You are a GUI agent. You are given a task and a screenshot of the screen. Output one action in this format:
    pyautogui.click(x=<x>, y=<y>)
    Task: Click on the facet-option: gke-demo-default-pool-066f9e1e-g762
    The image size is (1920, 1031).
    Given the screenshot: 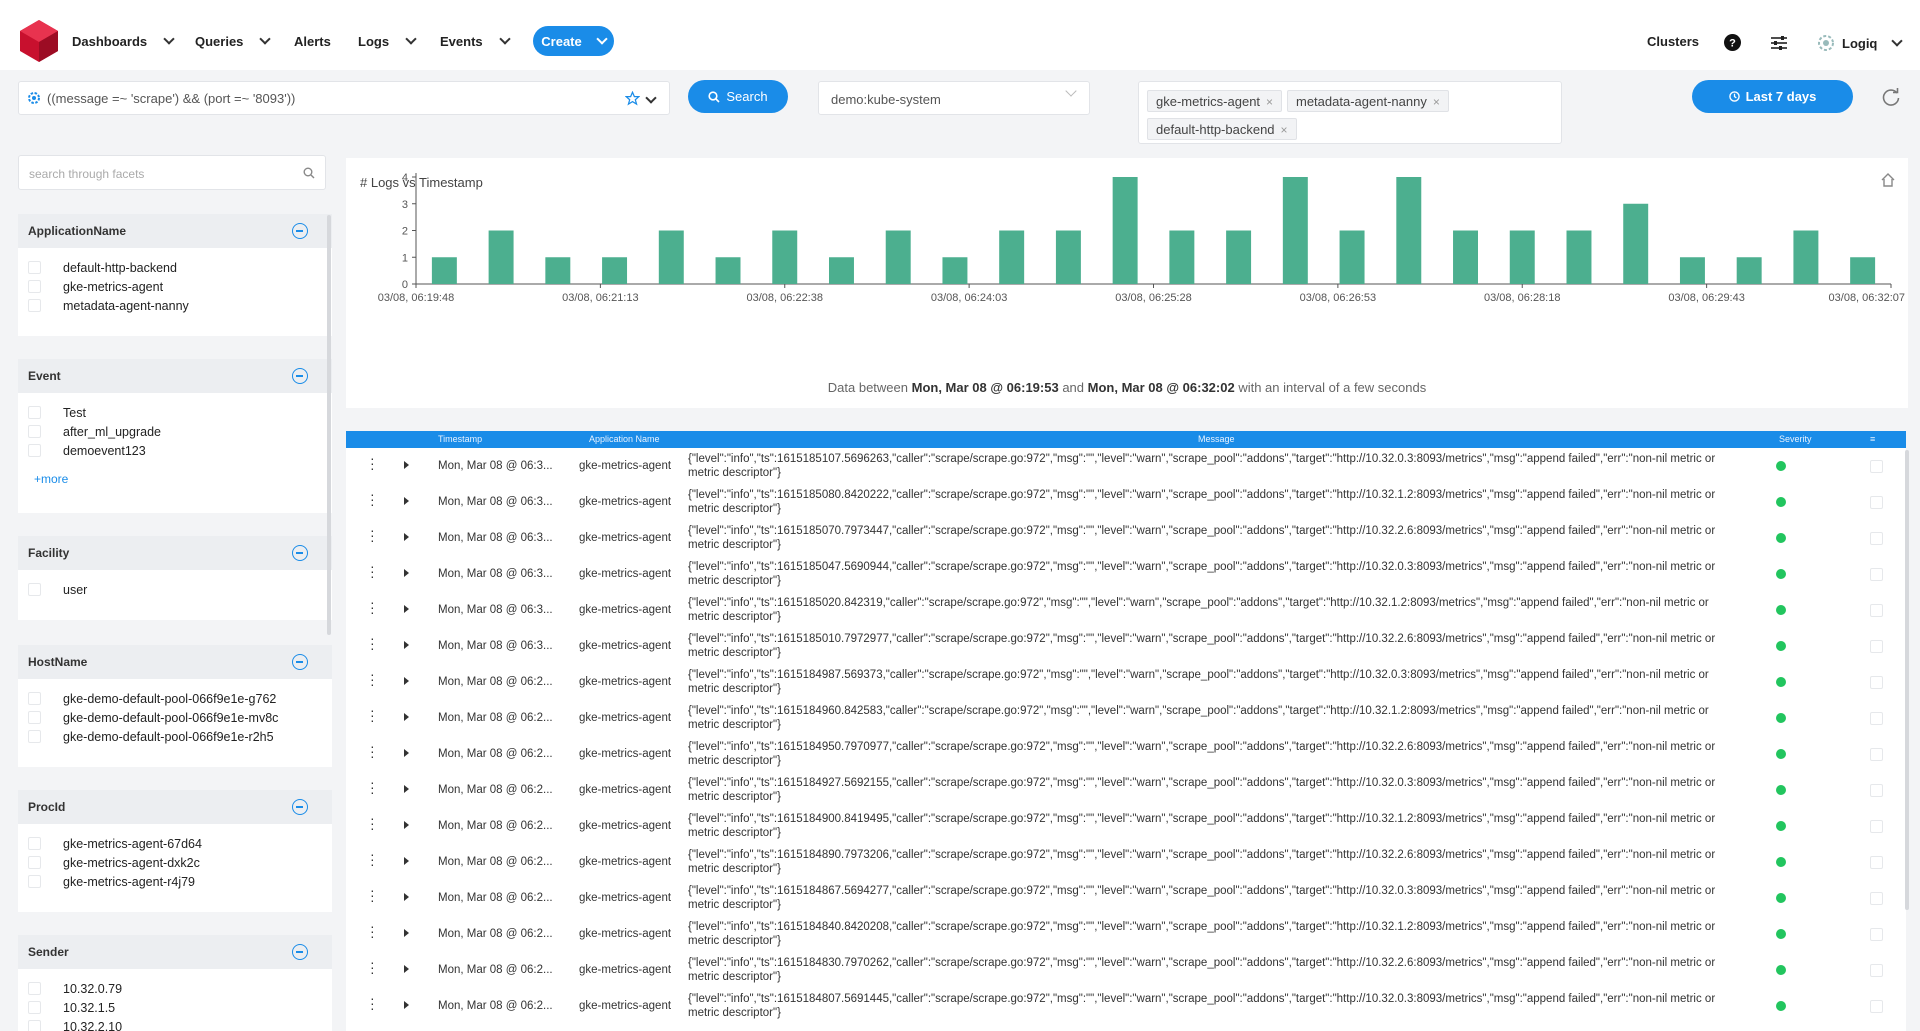 What is the action you would take?
    pyautogui.click(x=175, y=698)
    